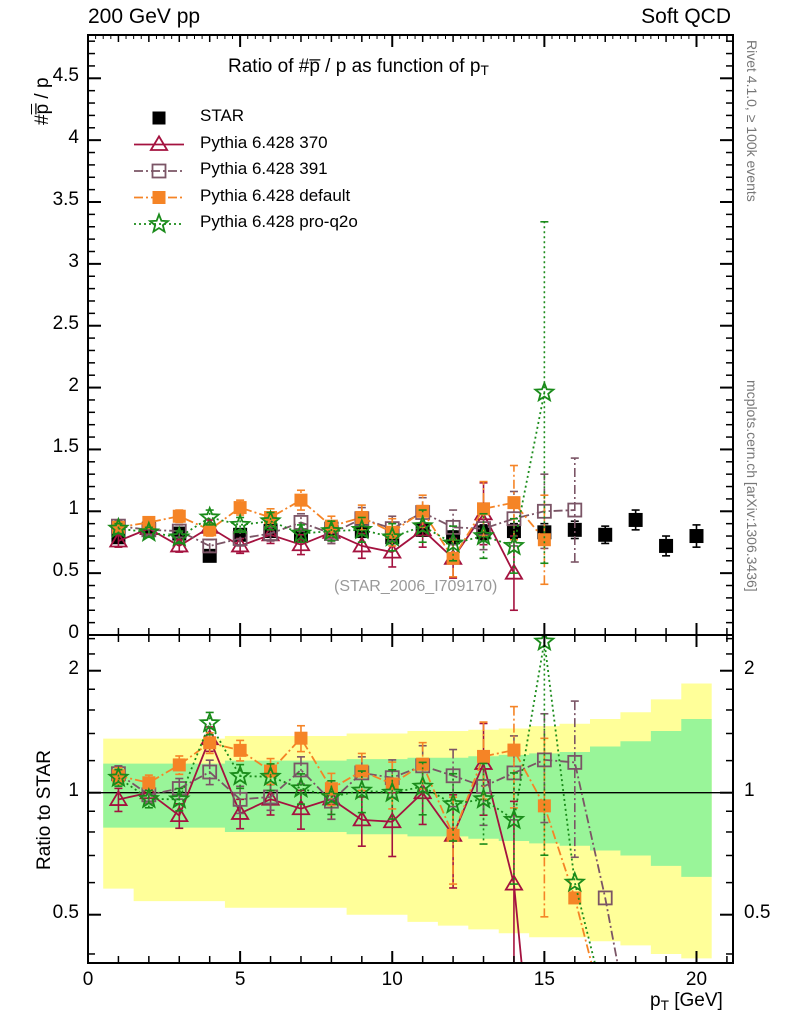 The width and height of the screenshot is (786, 1024). I want to click on analysis-id-watermark: (STAR_2006_I709170), so click(416, 586).